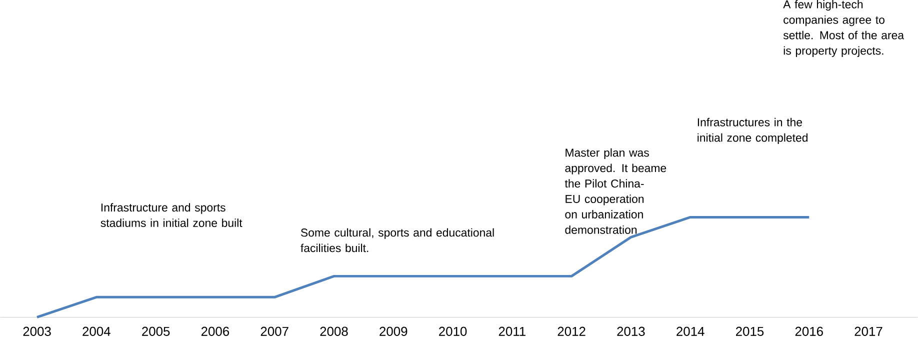  Describe the element at coordinates (753, 131) in the screenshot. I see `text: Infrastructures in the initial zone completed` at that location.